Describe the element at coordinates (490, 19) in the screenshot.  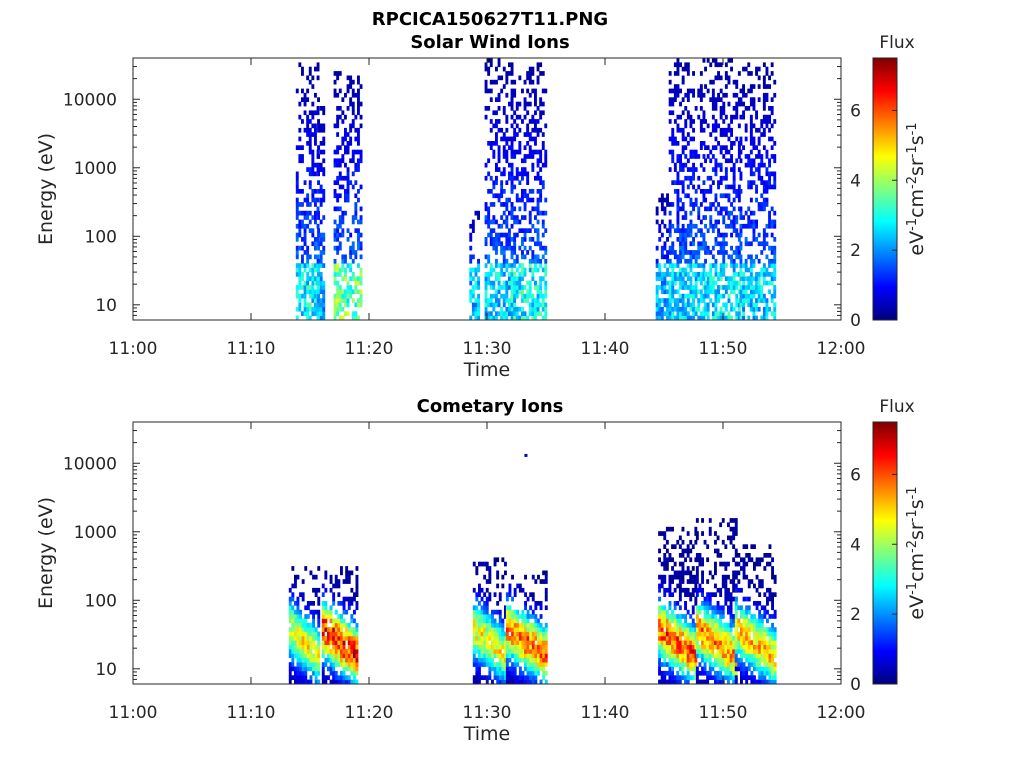
I see `figure-title: RPCICA150627T11.PNG` at that location.